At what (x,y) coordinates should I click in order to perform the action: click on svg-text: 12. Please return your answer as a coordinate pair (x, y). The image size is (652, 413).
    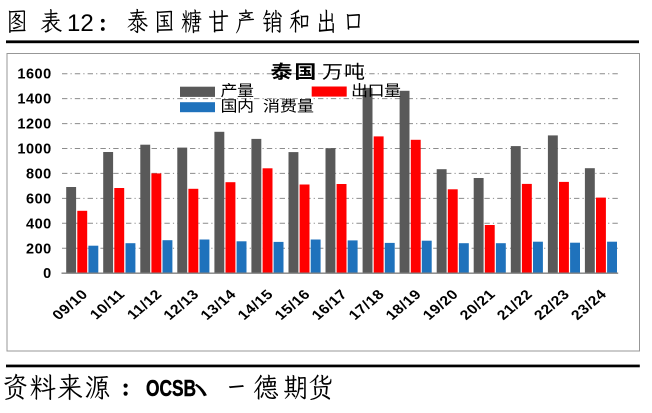
    Looking at the image, I should click on (80, 23).